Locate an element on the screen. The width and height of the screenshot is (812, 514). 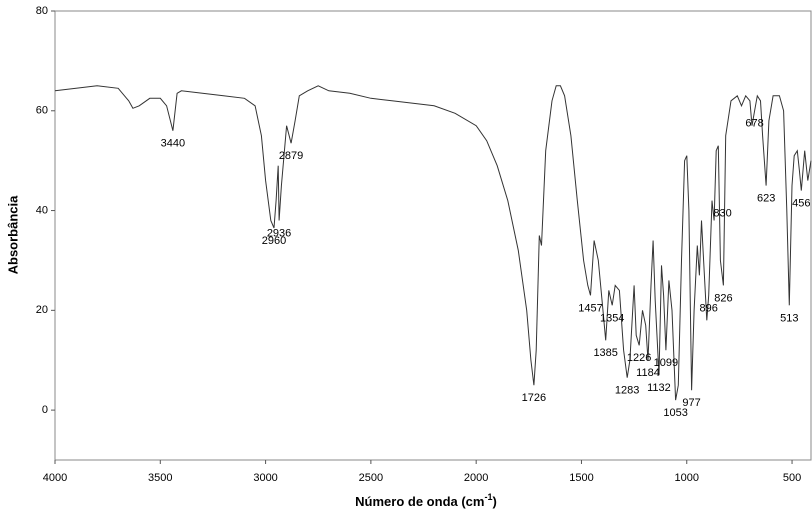
peak-label: 1726 is located at coordinates (534, 398).